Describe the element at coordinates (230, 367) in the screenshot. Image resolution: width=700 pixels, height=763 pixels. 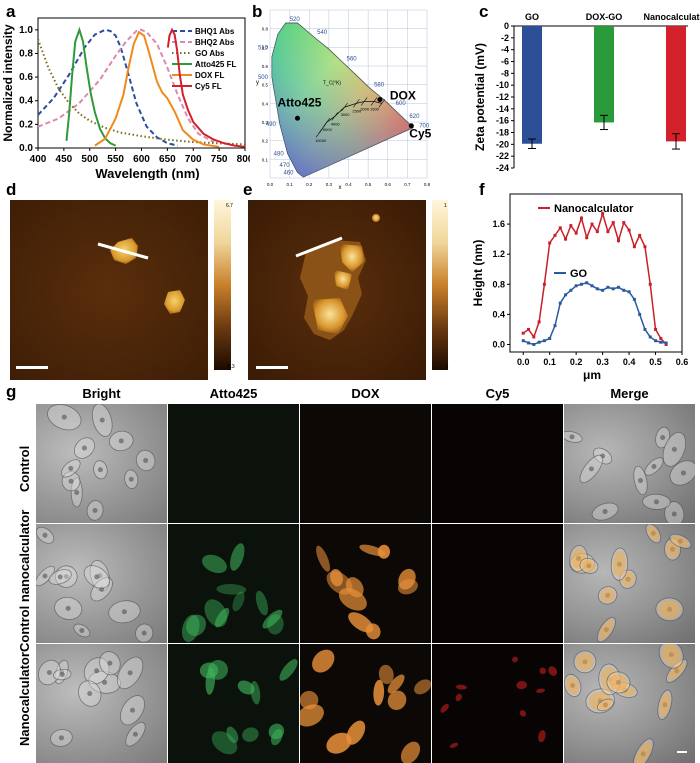
I see `colorbar-d-min: -6.3` at that location.